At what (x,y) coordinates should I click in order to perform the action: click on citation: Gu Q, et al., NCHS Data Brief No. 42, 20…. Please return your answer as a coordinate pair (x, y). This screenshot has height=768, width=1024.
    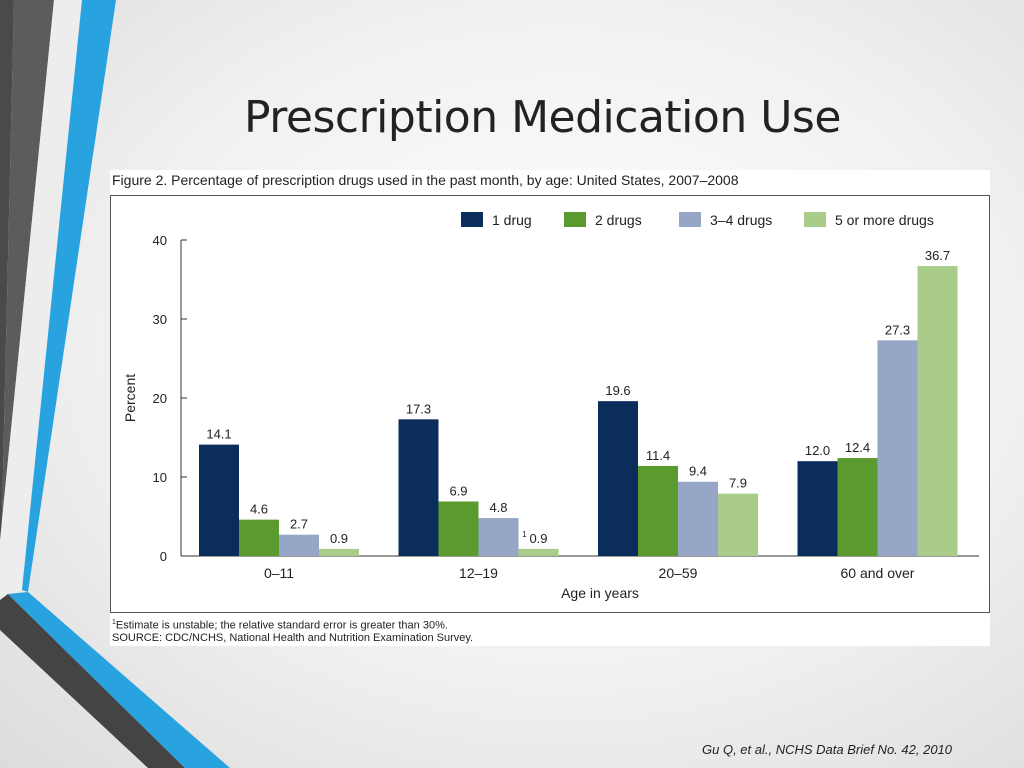
    Looking at the image, I should click on (827, 749).